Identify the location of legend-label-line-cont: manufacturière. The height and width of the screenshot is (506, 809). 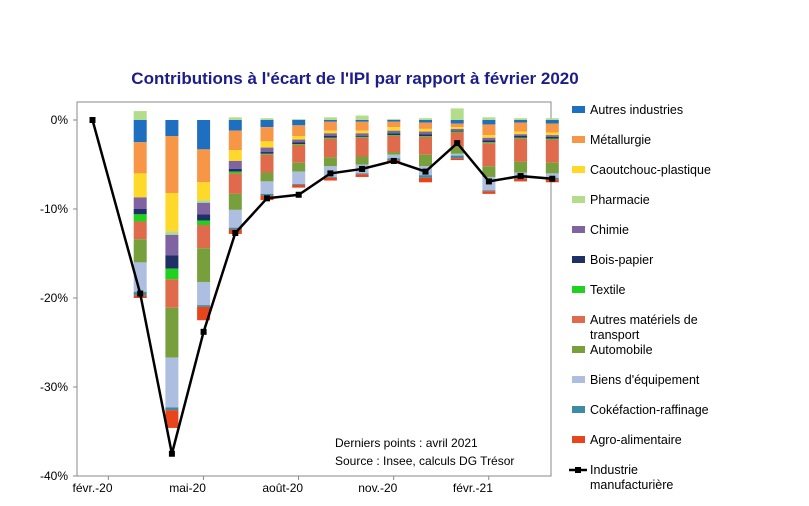
(631, 485).